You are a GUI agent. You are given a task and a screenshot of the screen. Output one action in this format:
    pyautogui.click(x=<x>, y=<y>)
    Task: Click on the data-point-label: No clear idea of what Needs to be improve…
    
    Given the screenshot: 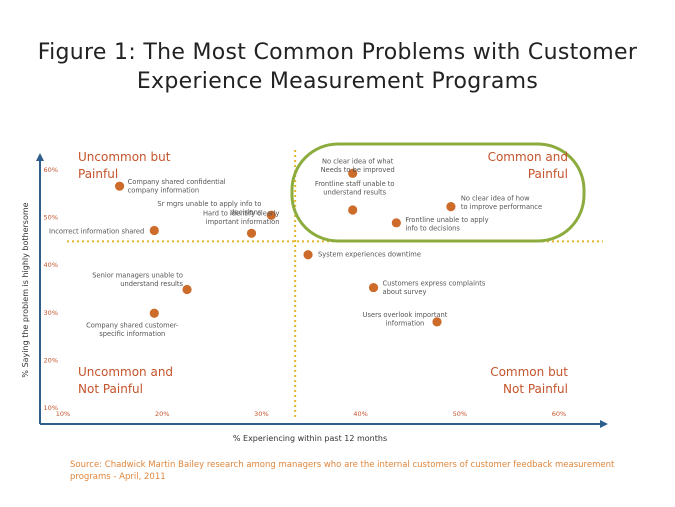 What is the action you would take?
    pyautogui.click(x=358, y=165)
    